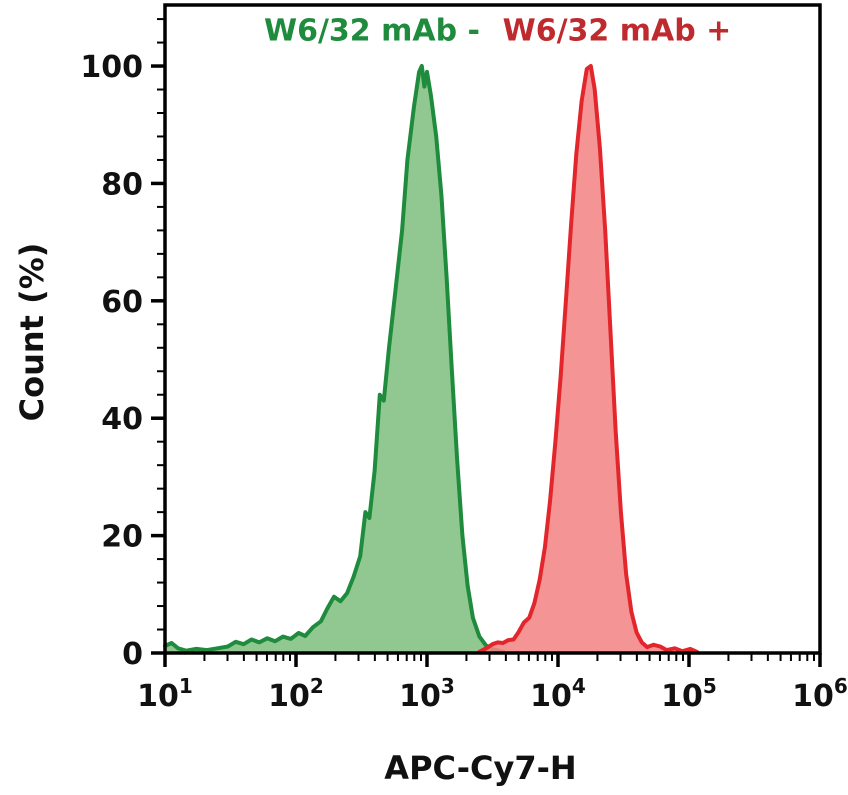 This screenshot has width=848, height=795. What do you see at coordinates (558, 694) in the screenshot?
I see `x-tick-label: 10⁴` at bounding box center [558, 694].